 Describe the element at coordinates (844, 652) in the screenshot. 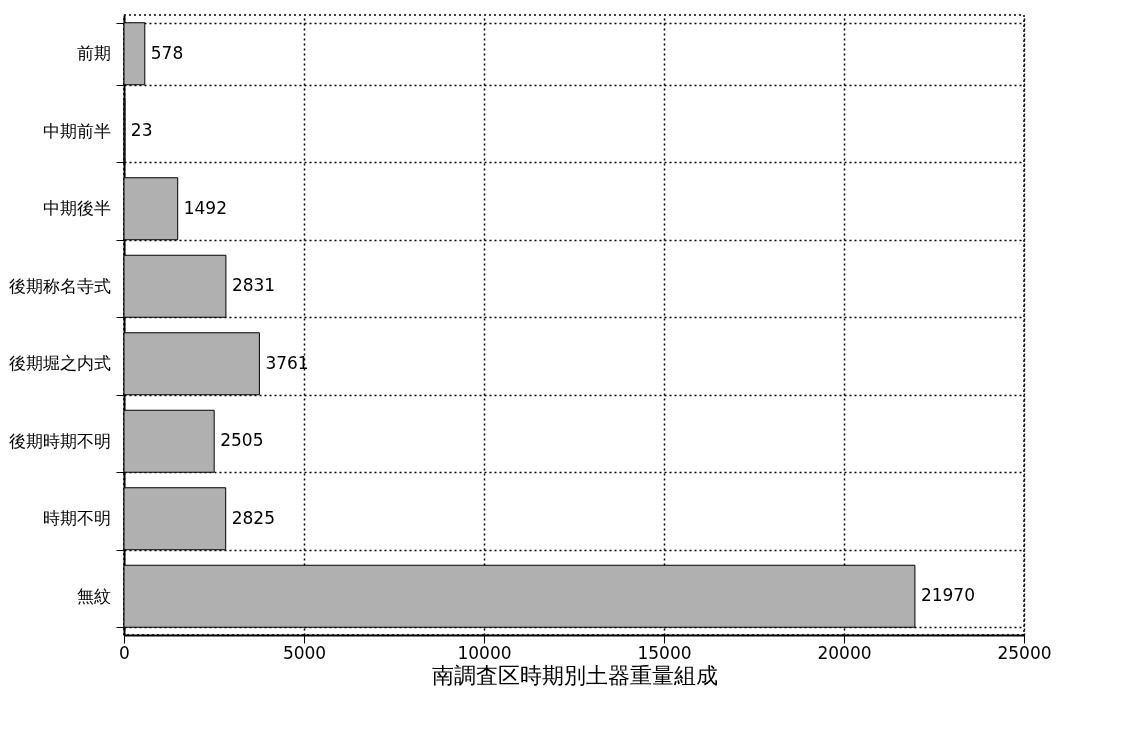

I see `x-tick-label: 20000` at that location.